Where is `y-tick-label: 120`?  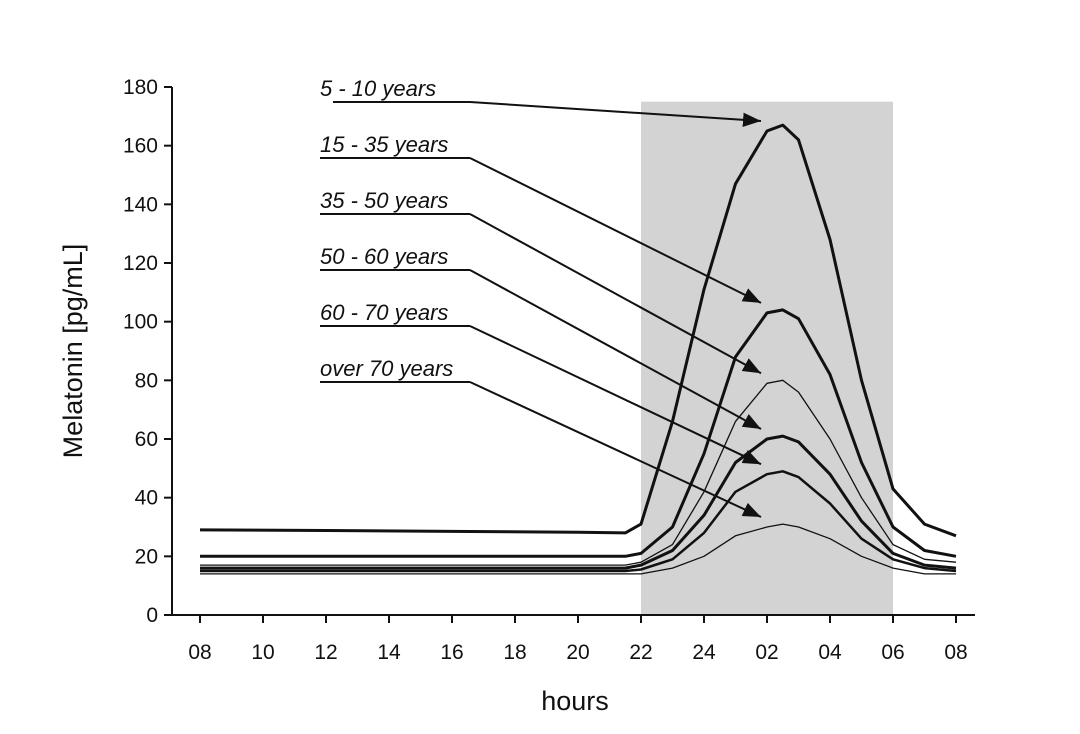 y-tick-label: 120 is located at coordinates (140, 263).